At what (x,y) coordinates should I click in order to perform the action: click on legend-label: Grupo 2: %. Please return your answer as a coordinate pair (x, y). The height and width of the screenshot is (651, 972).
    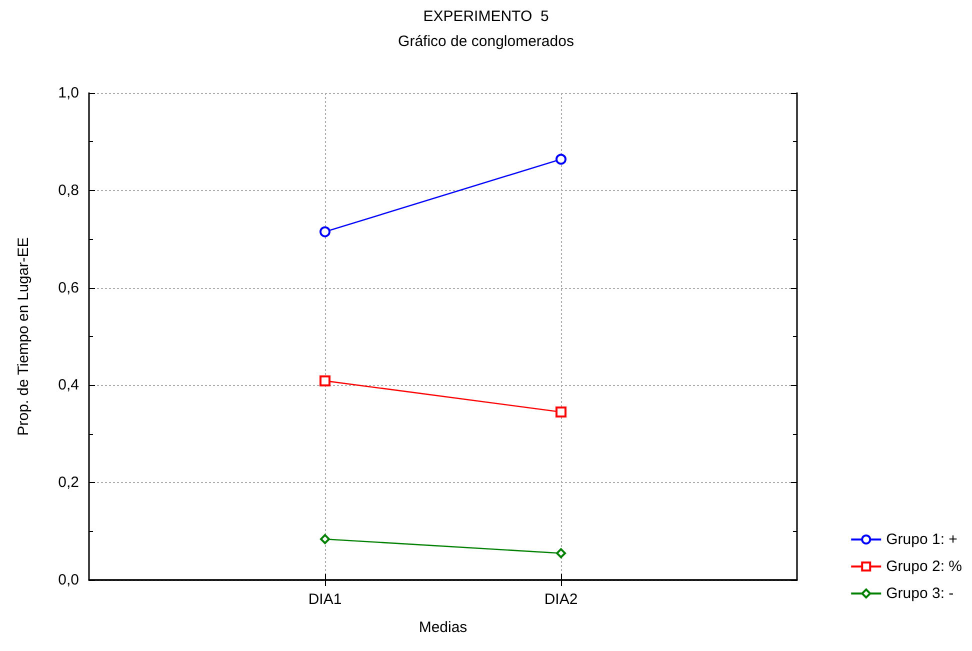
    Looking at the image, I should click on (924, 566).